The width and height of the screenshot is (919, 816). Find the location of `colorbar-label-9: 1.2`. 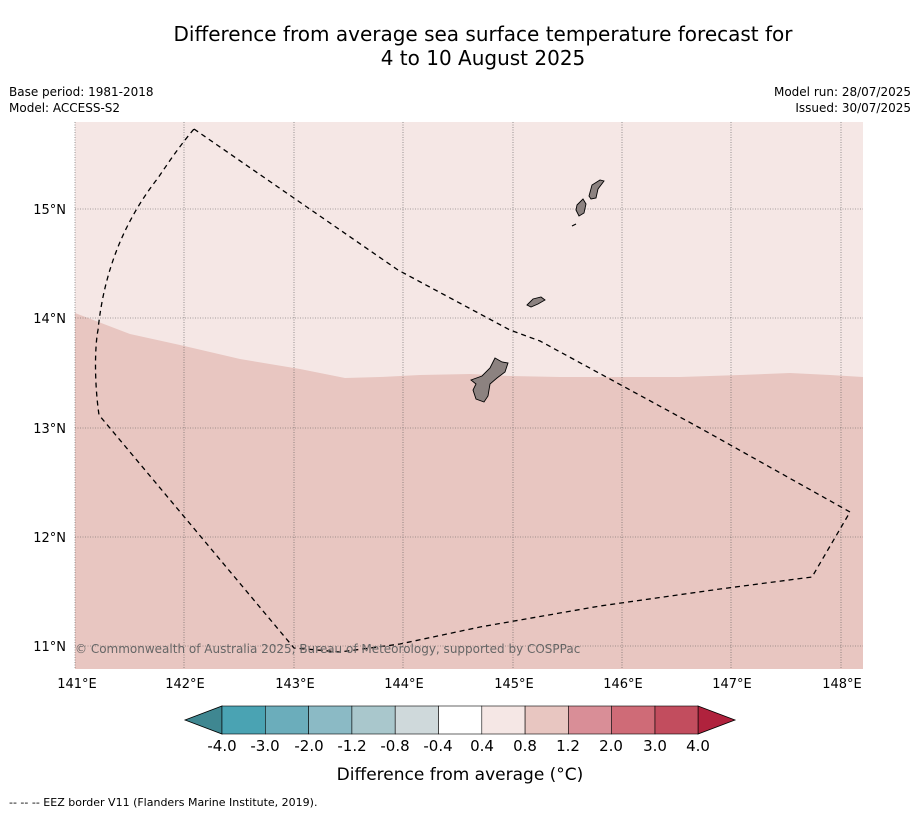

colorbar-label-9: 1.2 is located at coordinates (568, 746).